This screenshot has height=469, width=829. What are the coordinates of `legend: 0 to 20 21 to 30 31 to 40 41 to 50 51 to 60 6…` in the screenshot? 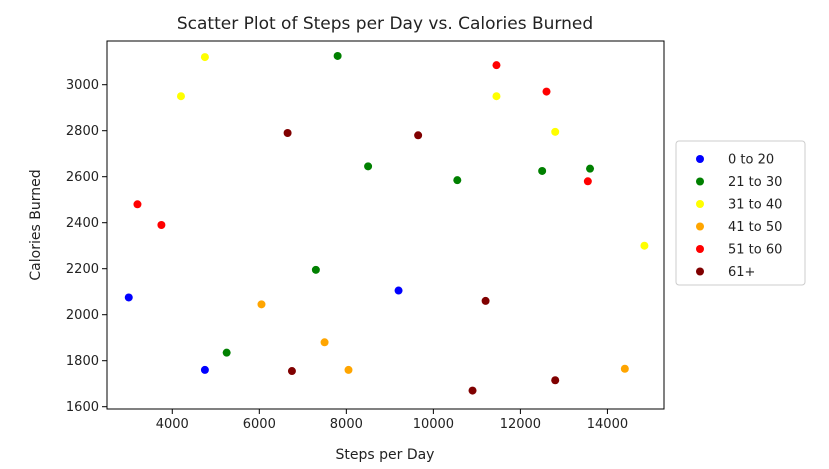 It's located at (740, 213).